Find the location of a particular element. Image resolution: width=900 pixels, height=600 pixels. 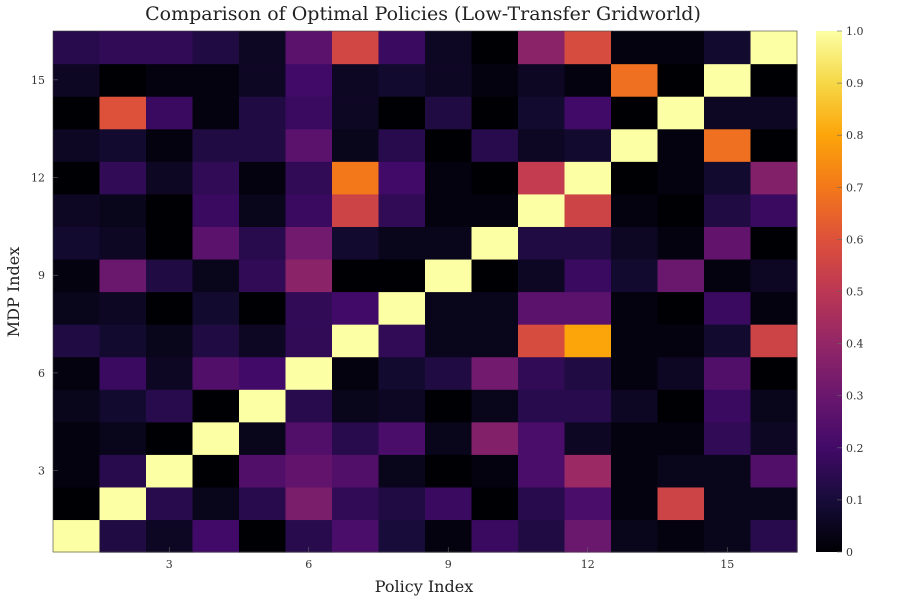

x-tick-label: 9 is located at coordinates (448, 564).